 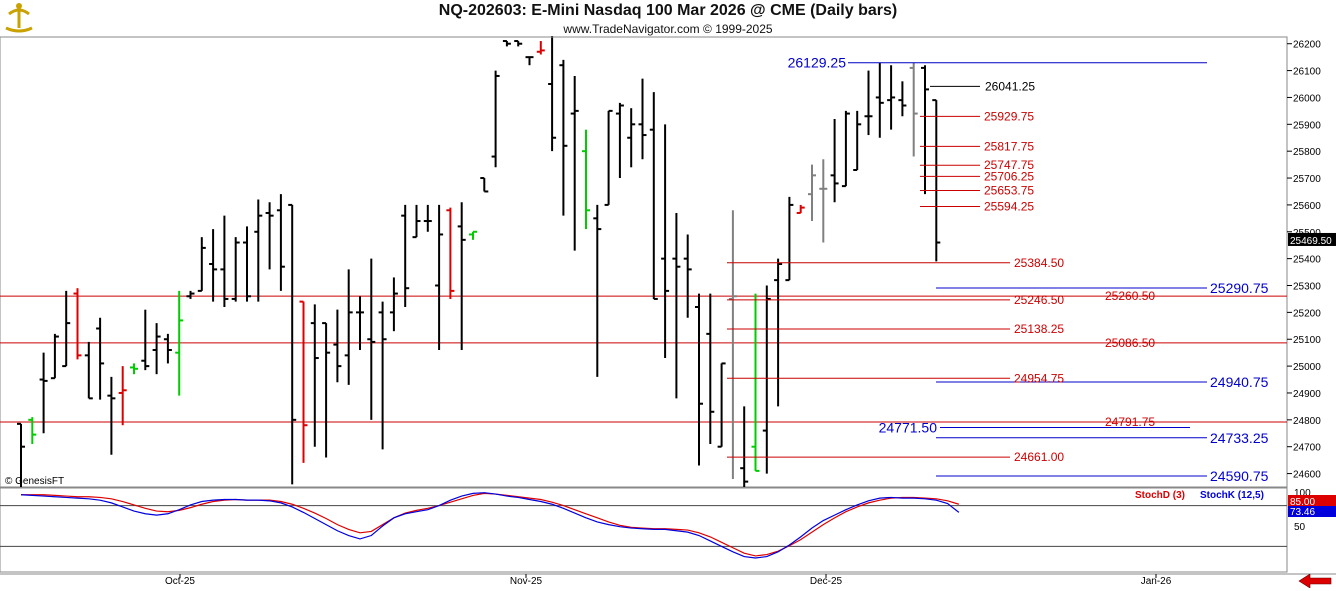 What do you see at coordinates (1307, 152) in the screenshot?
I see `price-tick-label: 25800` at bounding box center [1307, 152].